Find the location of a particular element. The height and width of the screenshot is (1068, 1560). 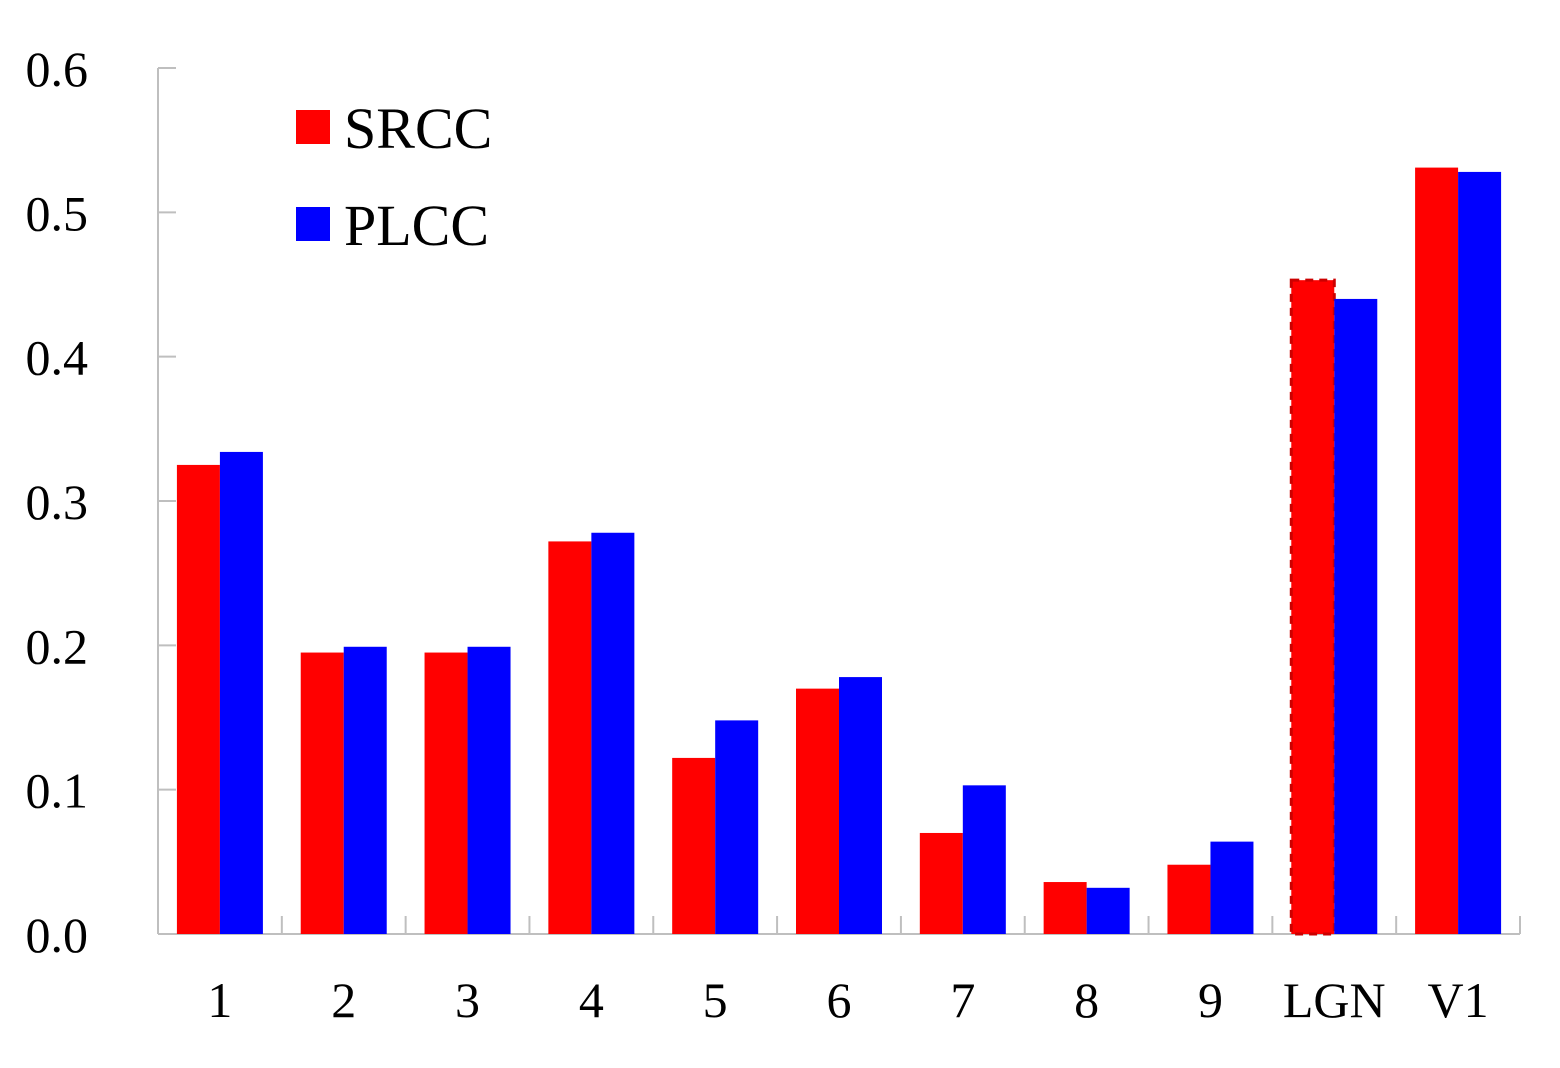

x-tick-label: 3 is located at coordinates (467, 1000).